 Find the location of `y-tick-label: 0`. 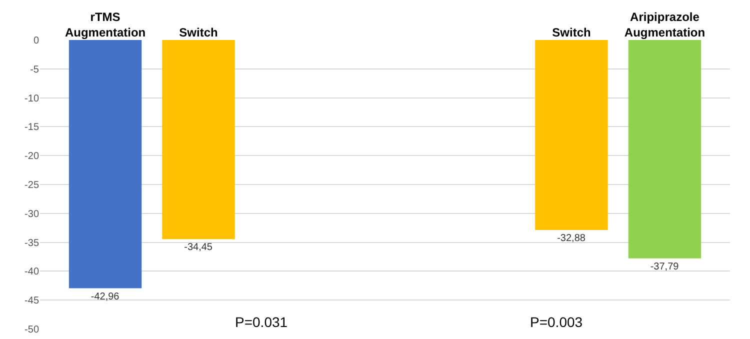

y-tick-label: 0 is located at coordinates (36, 41).